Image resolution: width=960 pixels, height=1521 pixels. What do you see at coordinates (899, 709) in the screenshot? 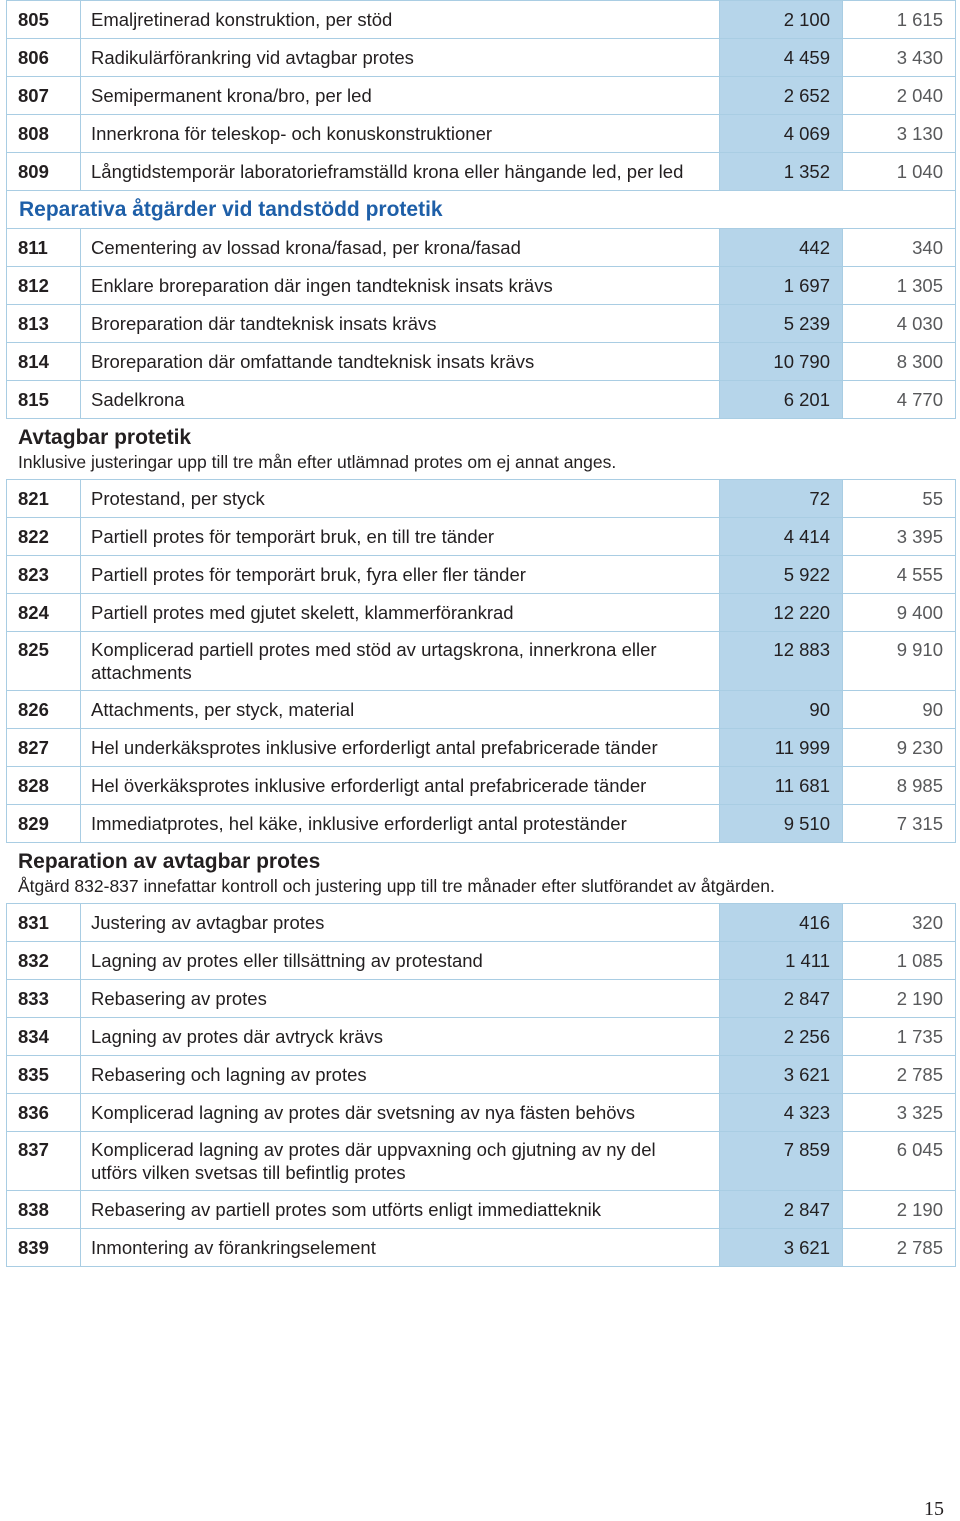
I see `row-price-b: 90` at bounding box center [899, 709].